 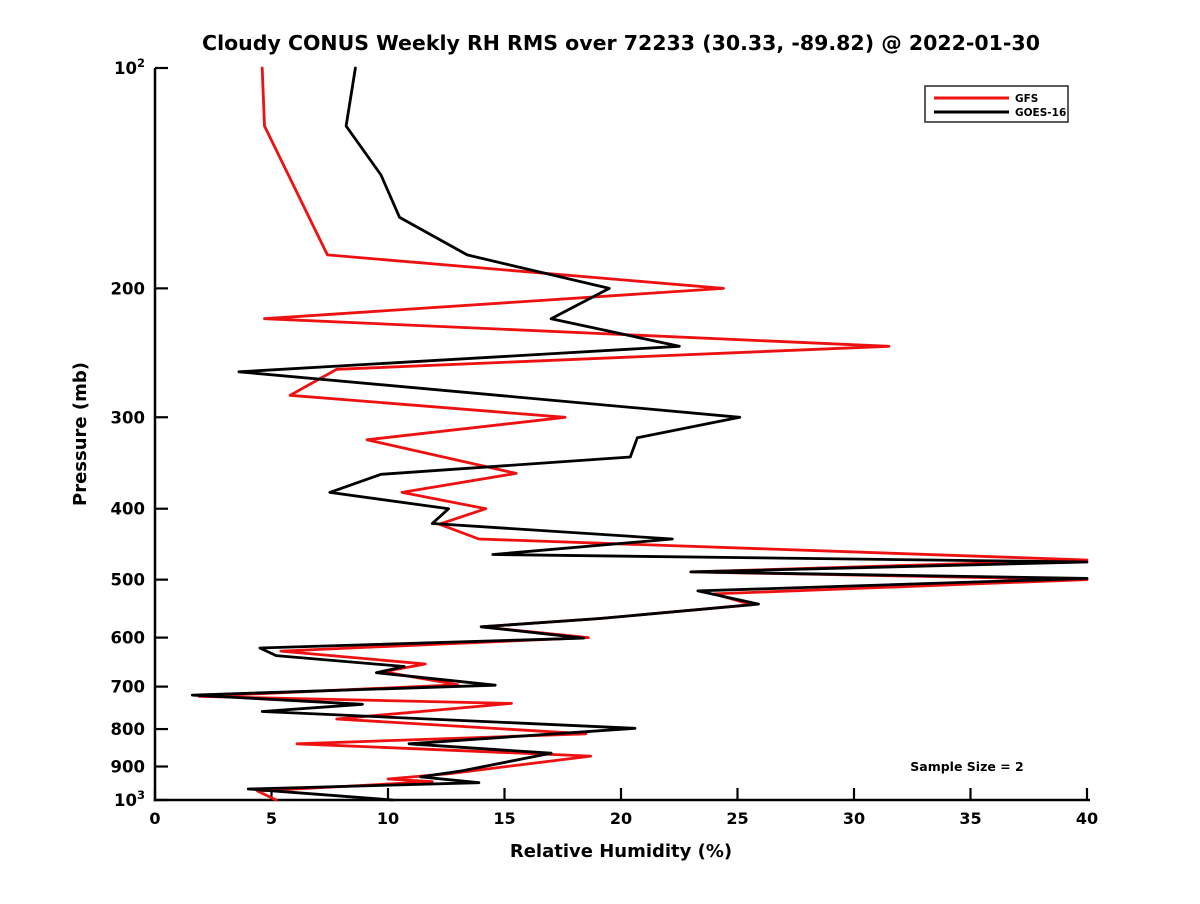 I want to click on x-axis-label: Relative Humidity (%), so click(x=621, y=851).